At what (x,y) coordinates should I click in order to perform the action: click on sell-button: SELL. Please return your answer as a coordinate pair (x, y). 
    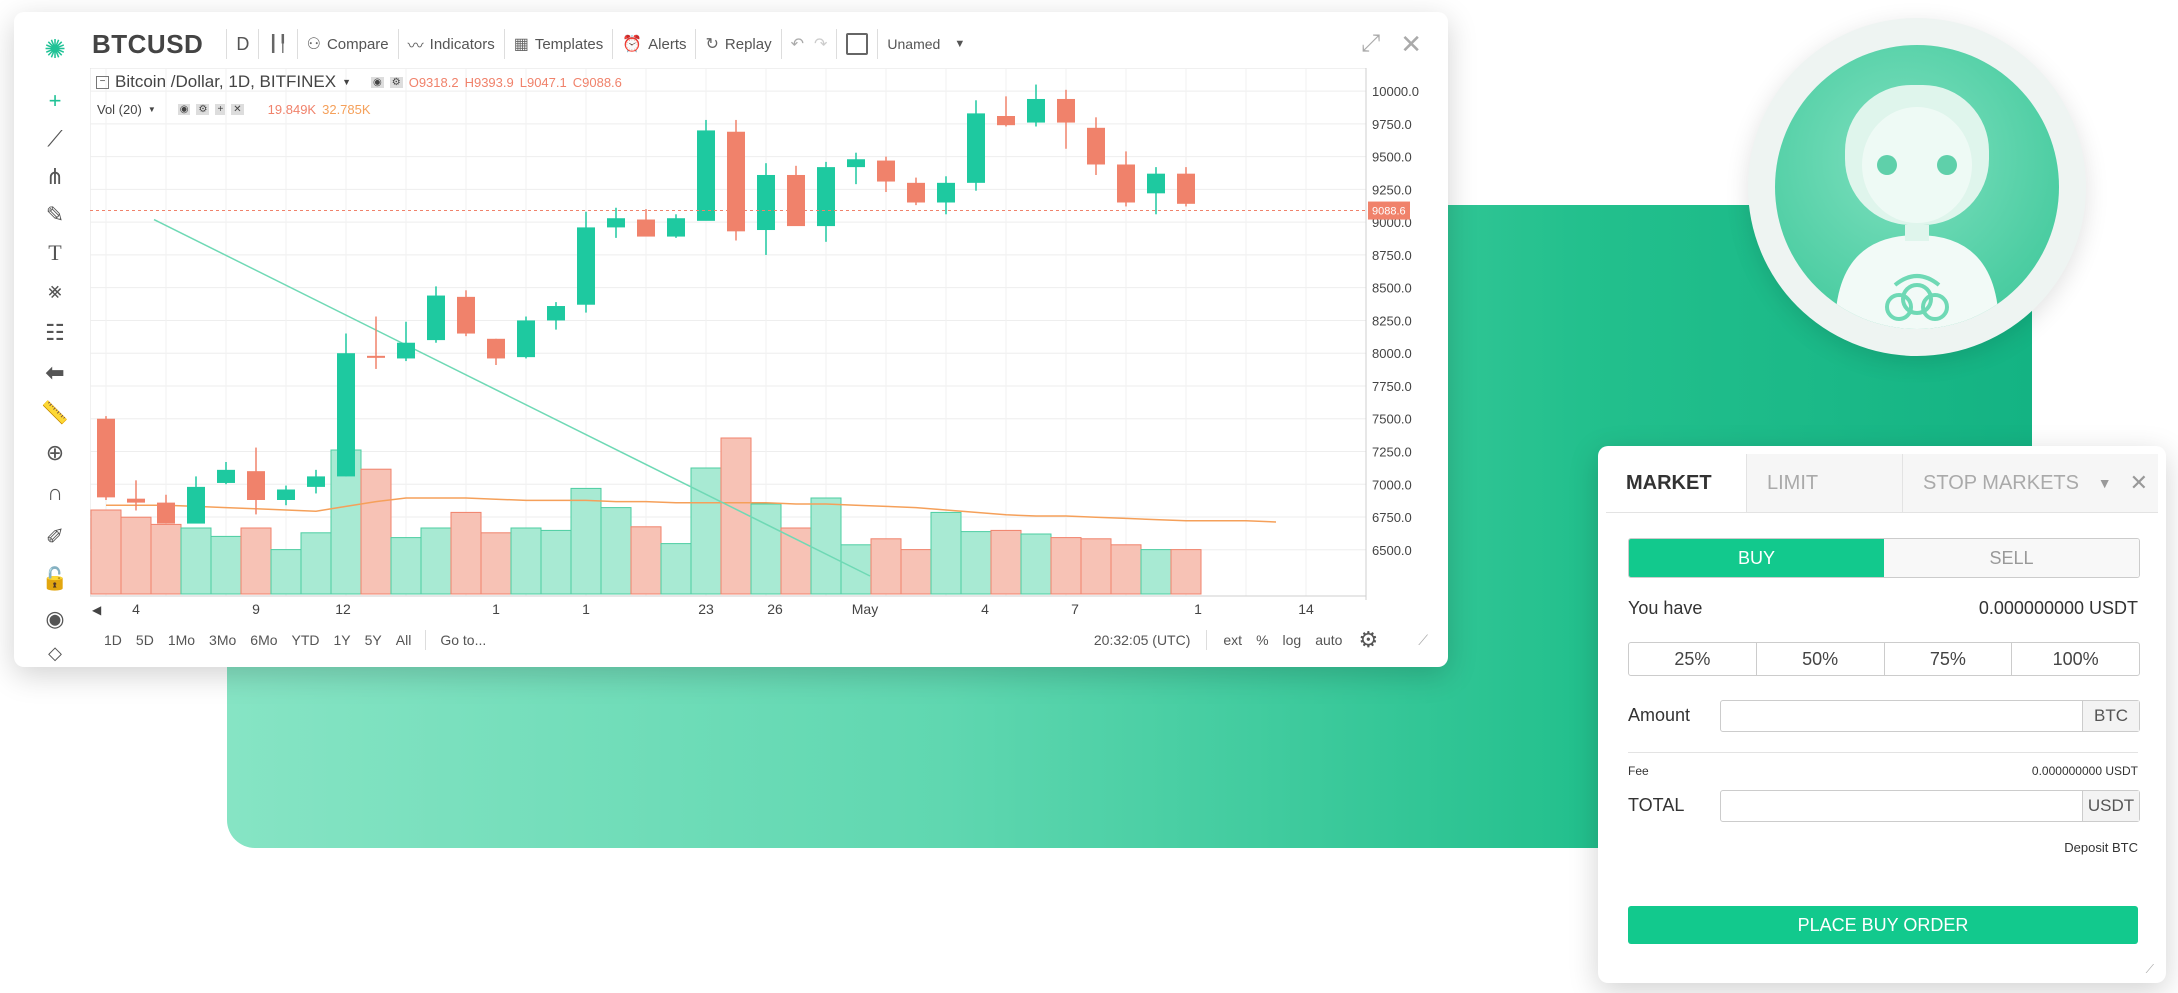
    Looking at the image, I should click on (2011, 558).